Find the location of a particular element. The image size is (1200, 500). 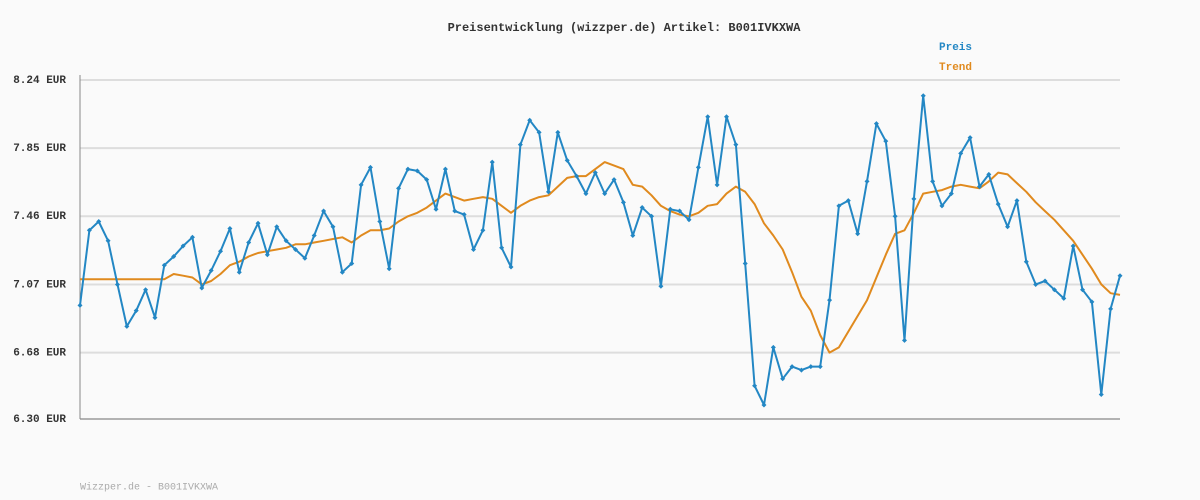

y-tick-label: 7.07 EUR is located at coordinates (39, 285).